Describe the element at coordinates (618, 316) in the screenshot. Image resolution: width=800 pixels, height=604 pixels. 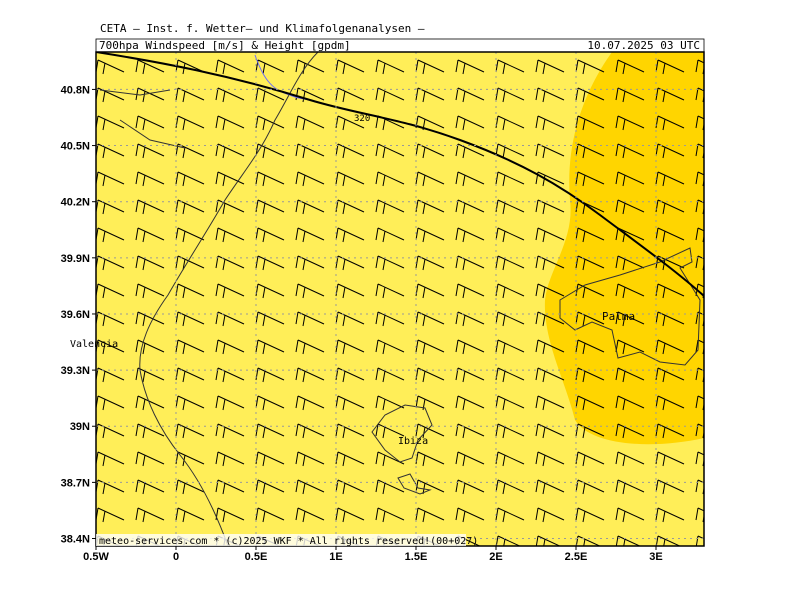
I see `place-label: Palma` at that location.